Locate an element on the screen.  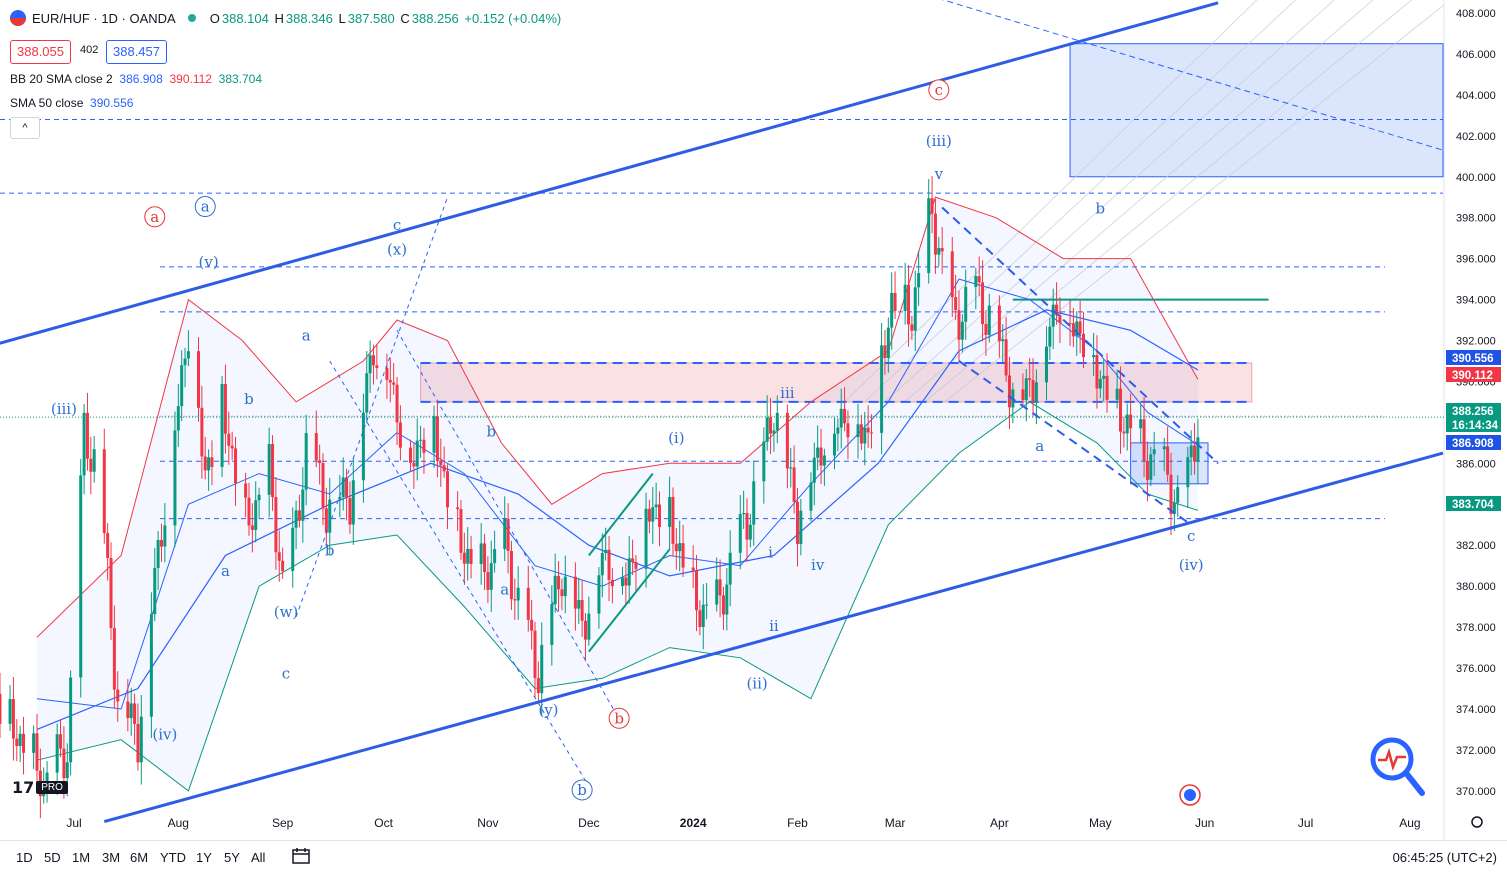
buy-price-button: 388.457 is located at coordinates (136, 52).